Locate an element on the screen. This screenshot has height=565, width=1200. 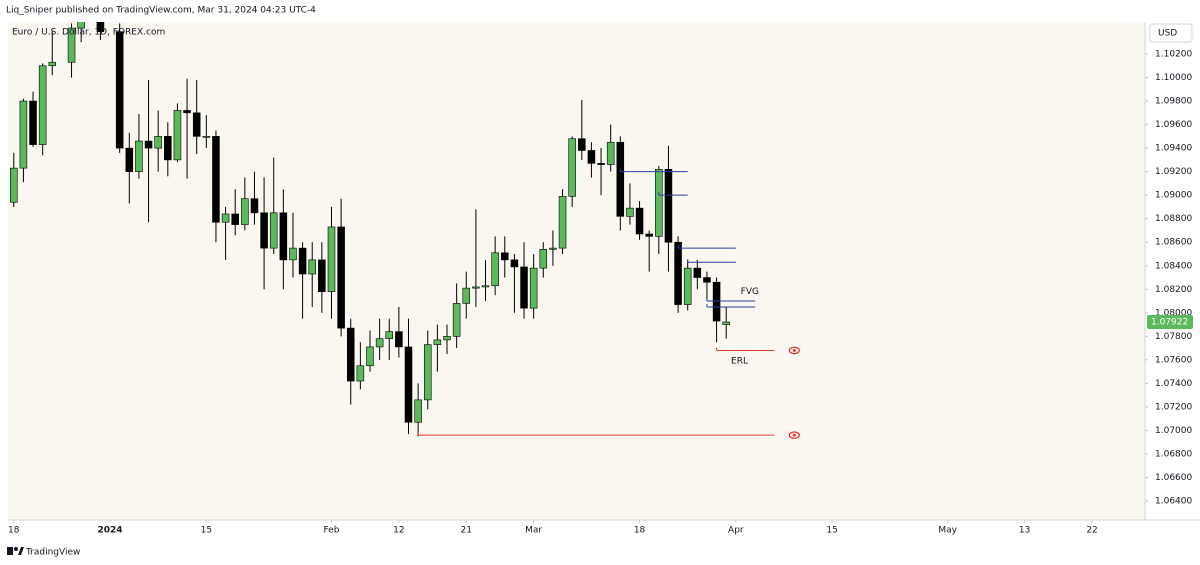
price-axis is located at coordinates (1172, 271).